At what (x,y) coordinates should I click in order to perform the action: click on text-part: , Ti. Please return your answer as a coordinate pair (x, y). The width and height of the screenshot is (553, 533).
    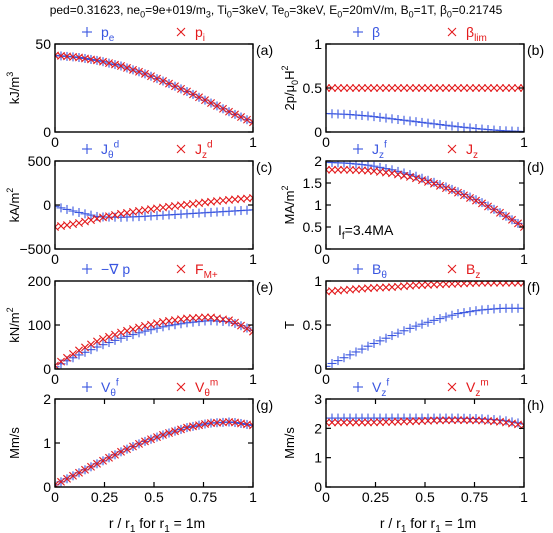
    Looking at the image, I should click on (219, 10).